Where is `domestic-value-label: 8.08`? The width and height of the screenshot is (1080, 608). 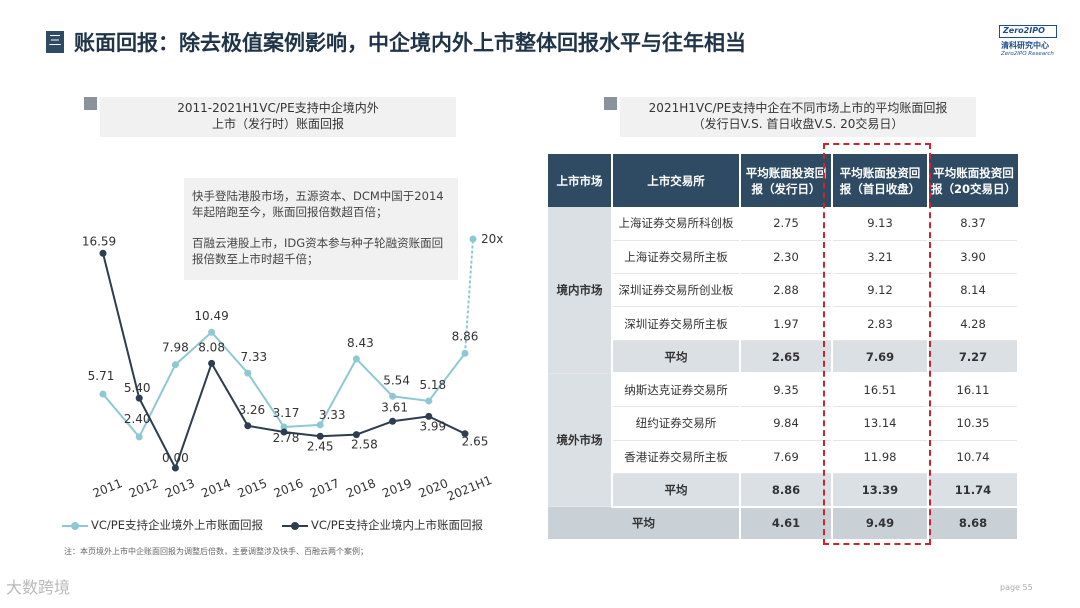 domestic-value-label: 8.08 is located at coordinates (211, 347).